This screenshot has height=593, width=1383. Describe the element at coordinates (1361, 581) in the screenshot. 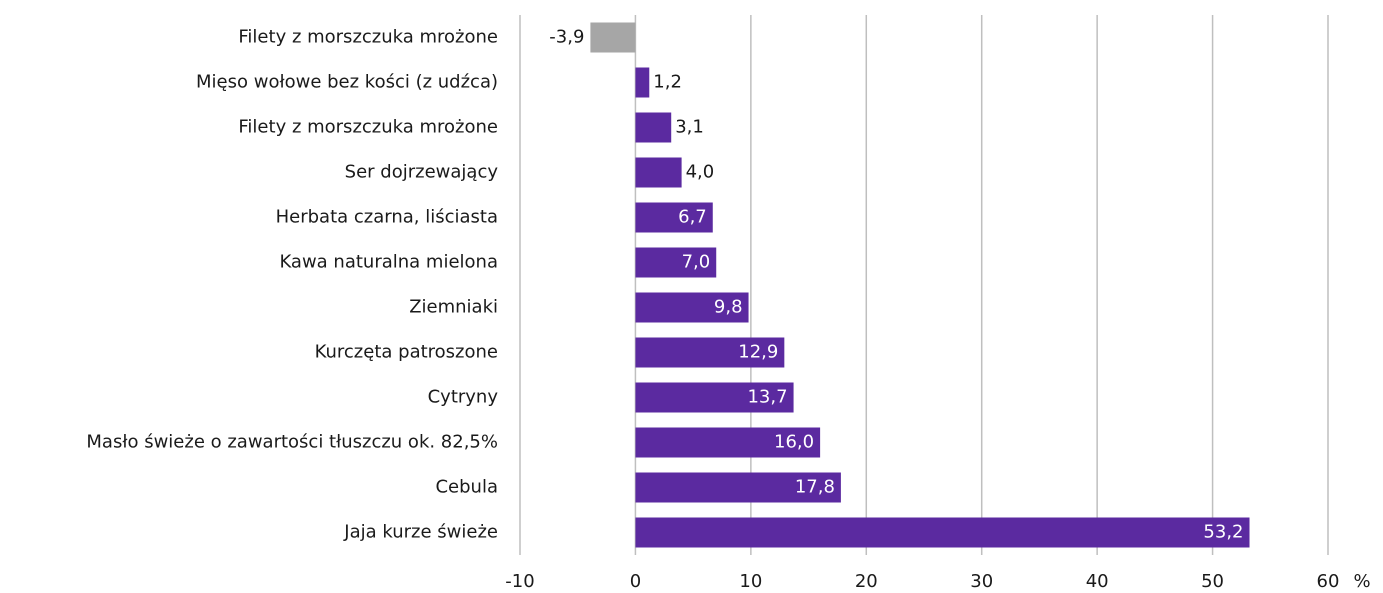

I see `x-unit-label: %` at that location.